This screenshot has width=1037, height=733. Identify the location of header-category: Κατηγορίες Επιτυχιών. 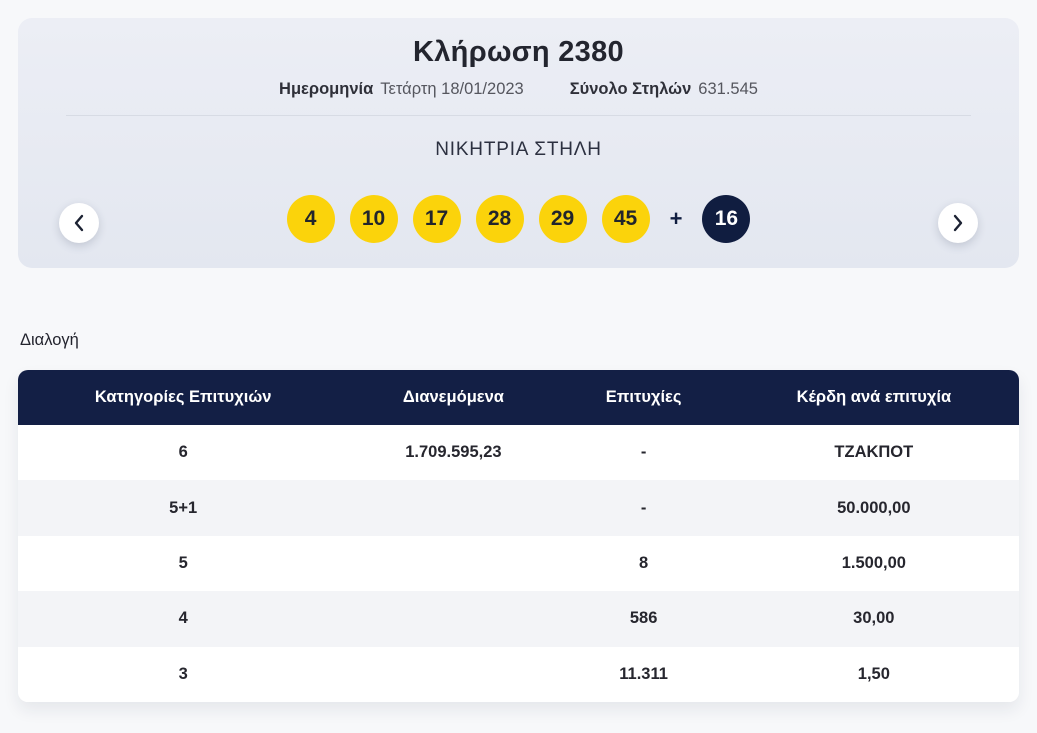
(183, 397).